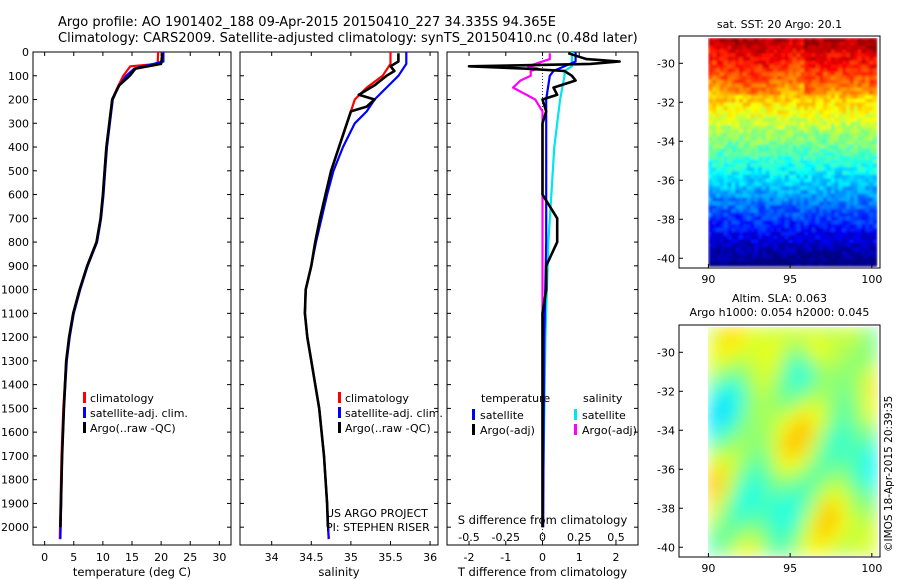  I want to click on y-tick-label: 0, so click(25, 52).